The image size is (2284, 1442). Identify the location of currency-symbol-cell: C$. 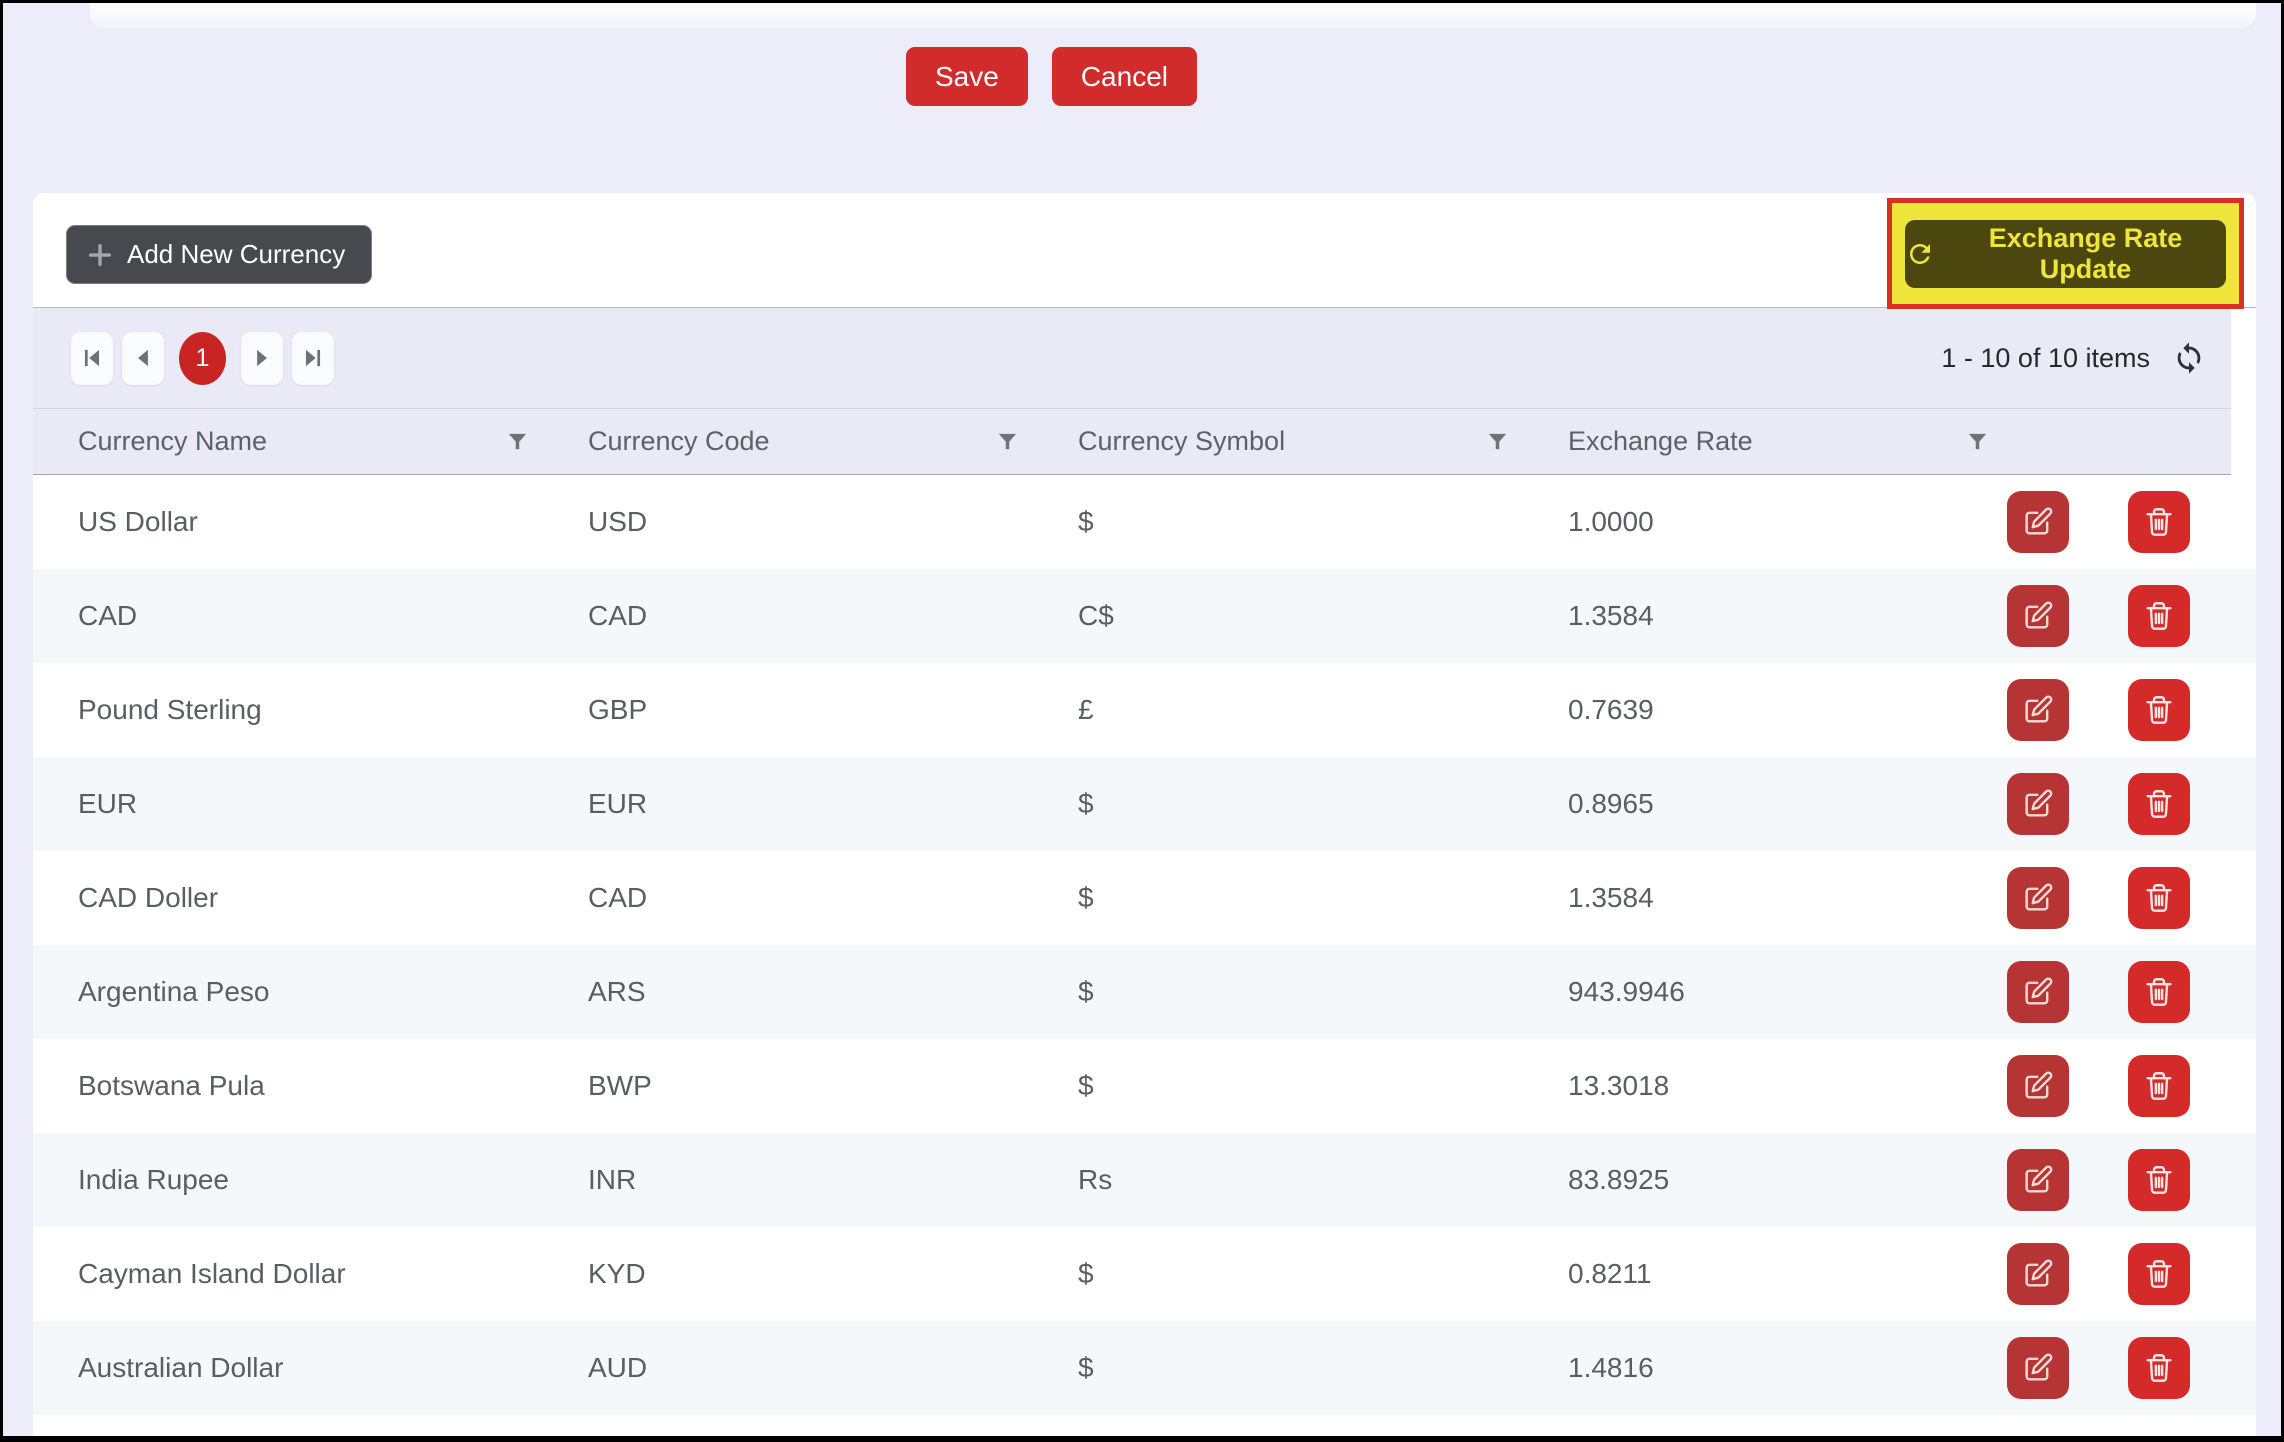
(1096, 615).